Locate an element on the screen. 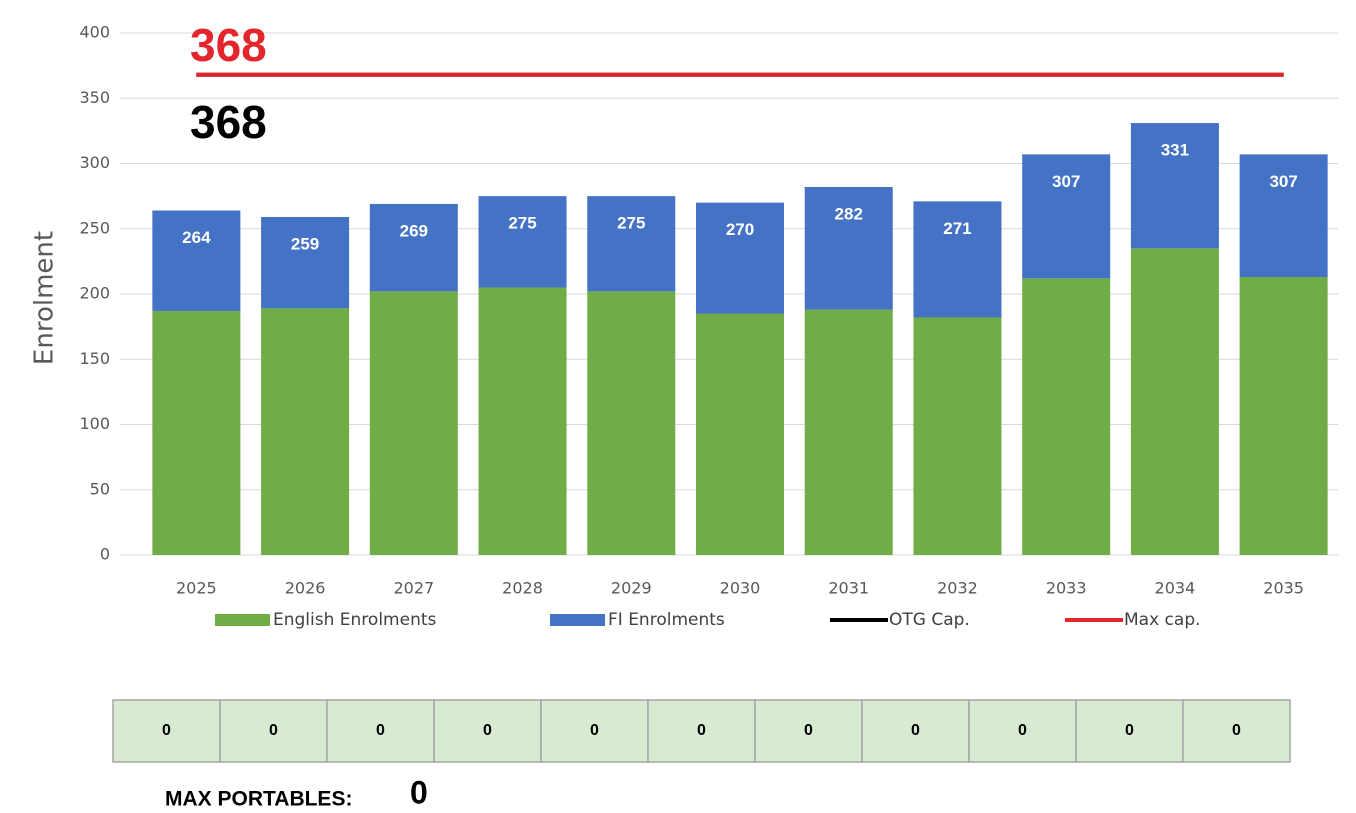 This screenshot has width=1356, height=813. legend-label: FI Enrolments is located at coordinates (666, 620).